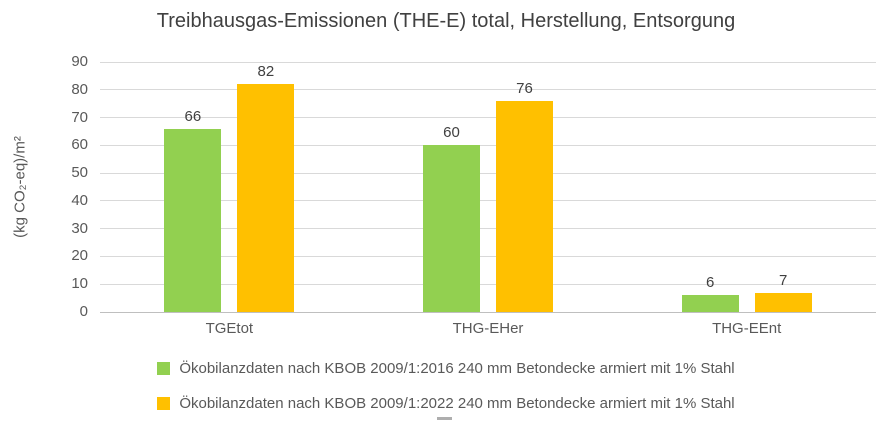  I want to click on y-tick-label: 20, so click(79, 256).